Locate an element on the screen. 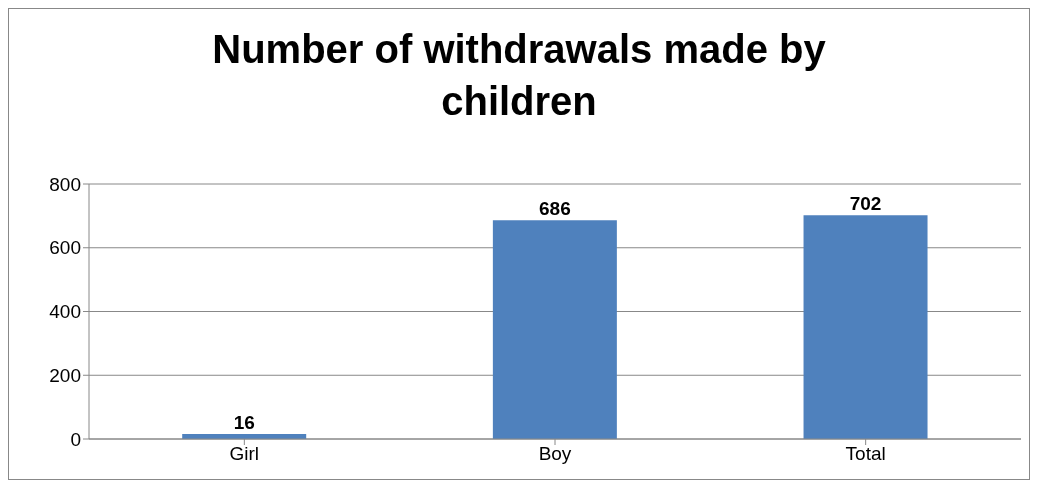 The image size is (1038, 486). x-tick-label: Boy is located at coordinates (555, 454).